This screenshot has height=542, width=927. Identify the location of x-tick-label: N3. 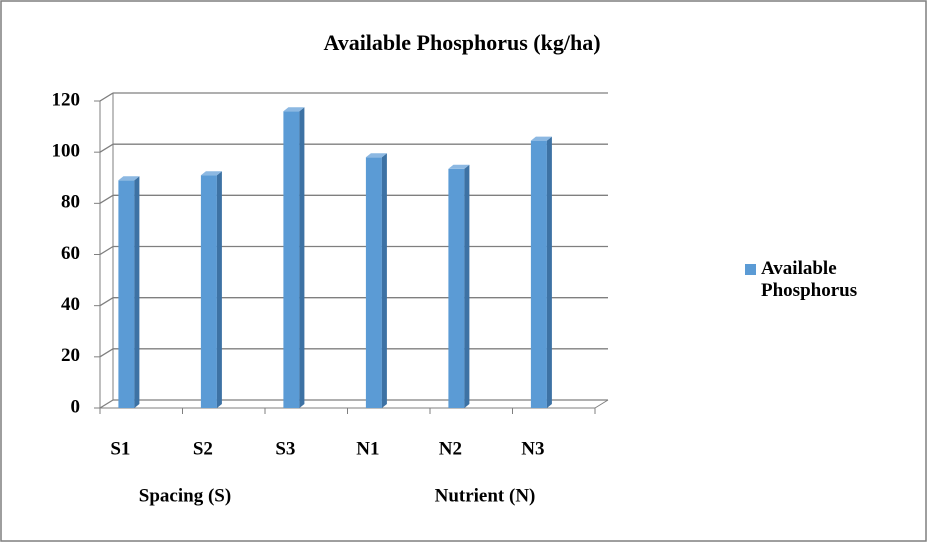
(532, 448).